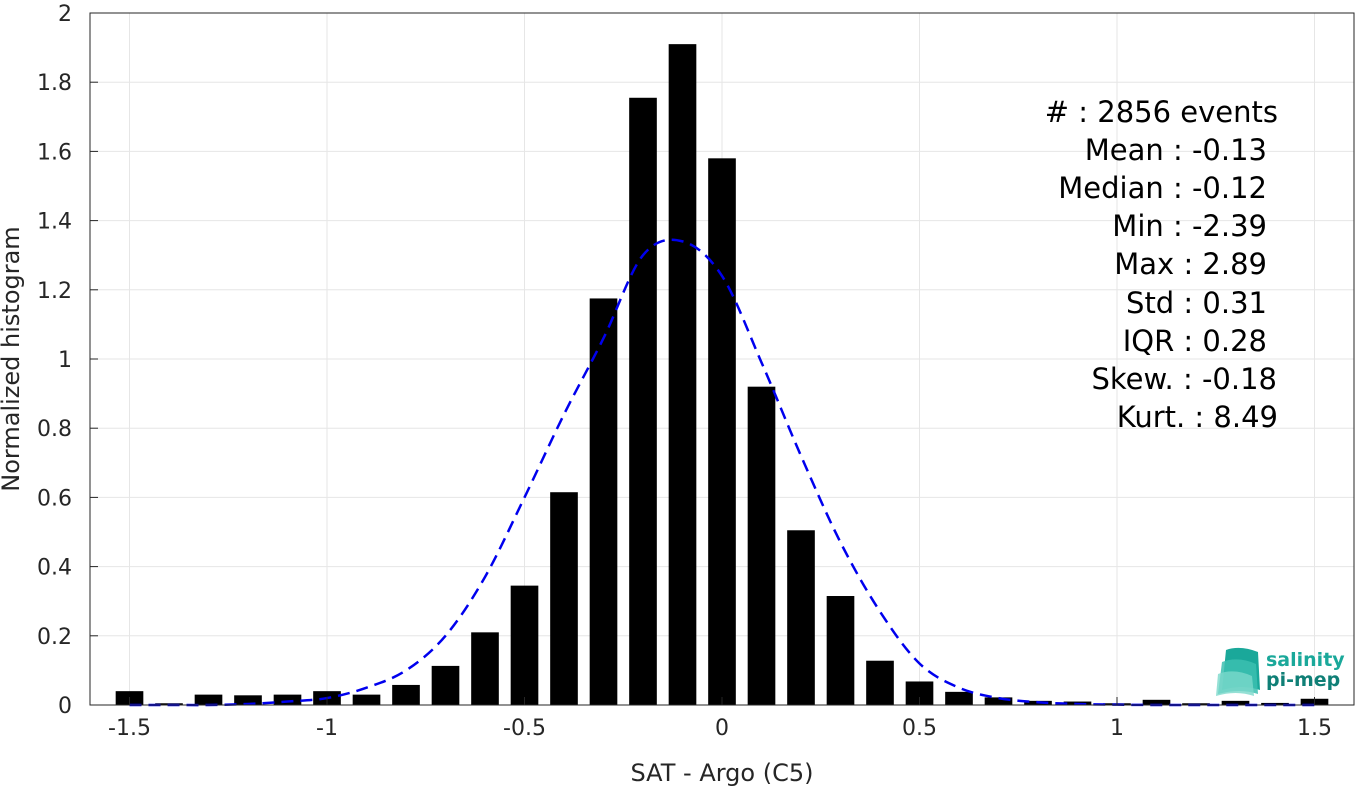  What do you see at coordinates (65, 360) in the screenshot?
I see `y-tick-label-5: 1` at bounding box center [65, 360].